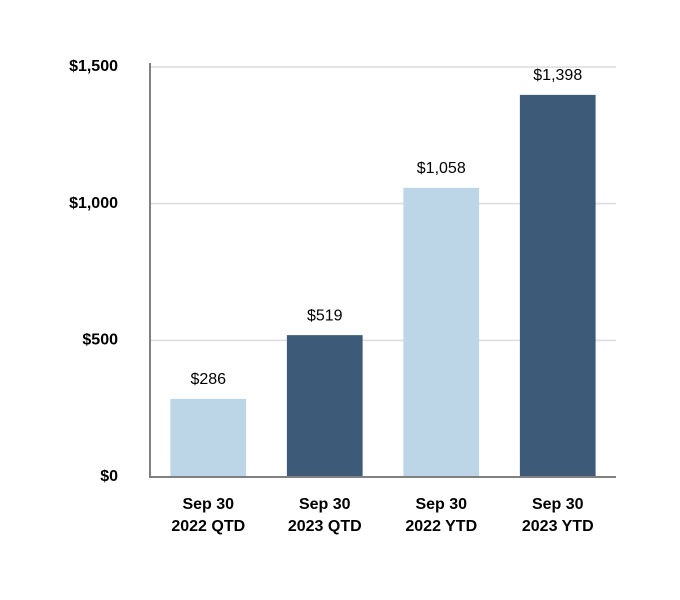  Describe the element at coordinates (100, 340) in the screenshot. I see `y-tick-label: $500` at that location.